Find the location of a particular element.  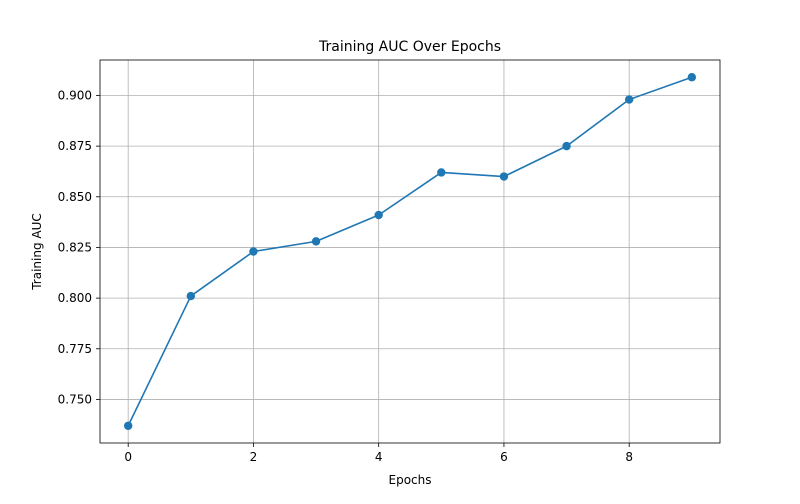

x-tick-label: 0 is located at coordinates (128, 457).